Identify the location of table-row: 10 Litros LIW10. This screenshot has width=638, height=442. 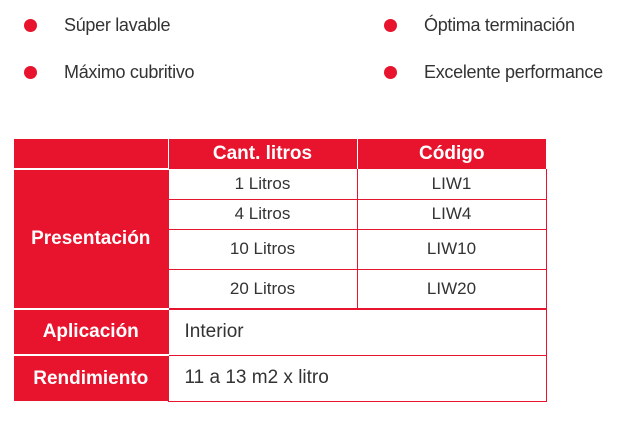
(280, 249).